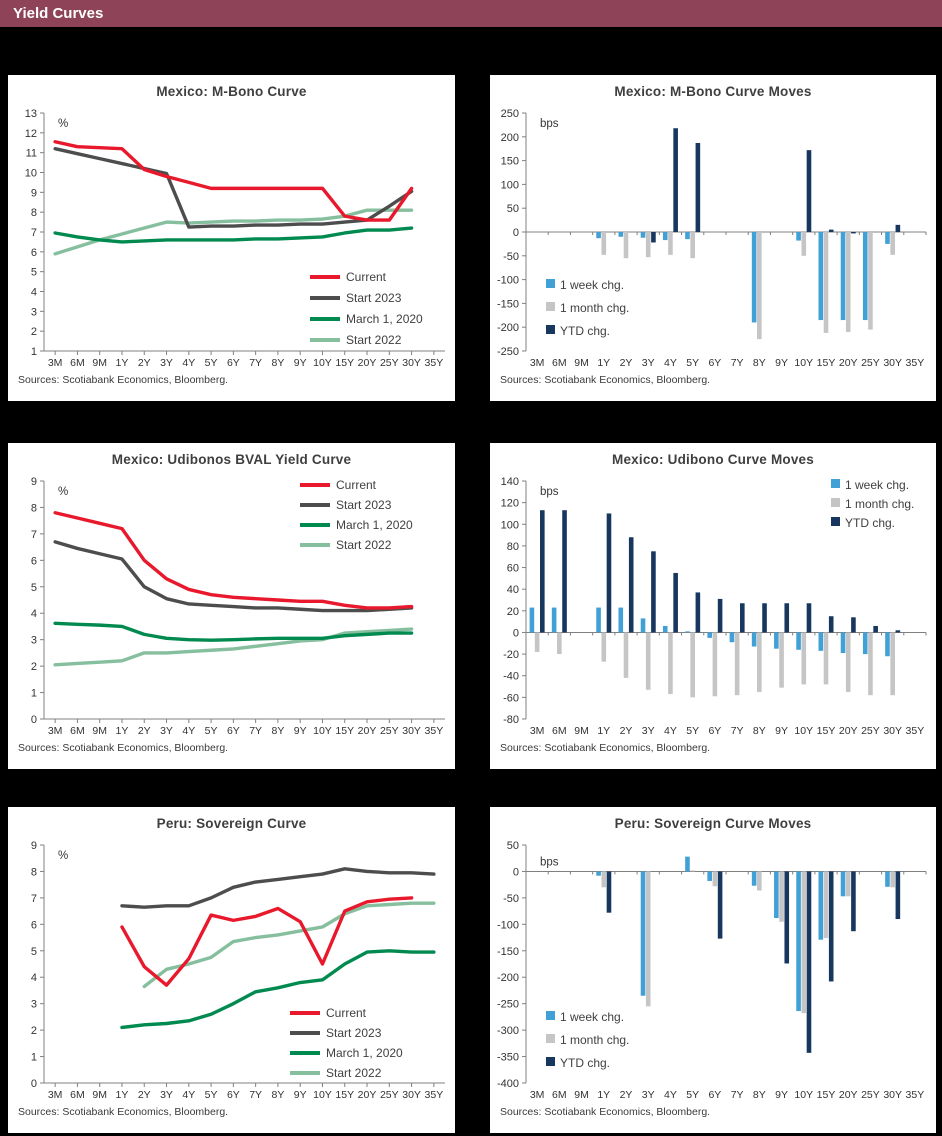 The height and width of the screenshot is (1136, 942). I want to click on svg-text: 1 month chg., so click(879, 504).